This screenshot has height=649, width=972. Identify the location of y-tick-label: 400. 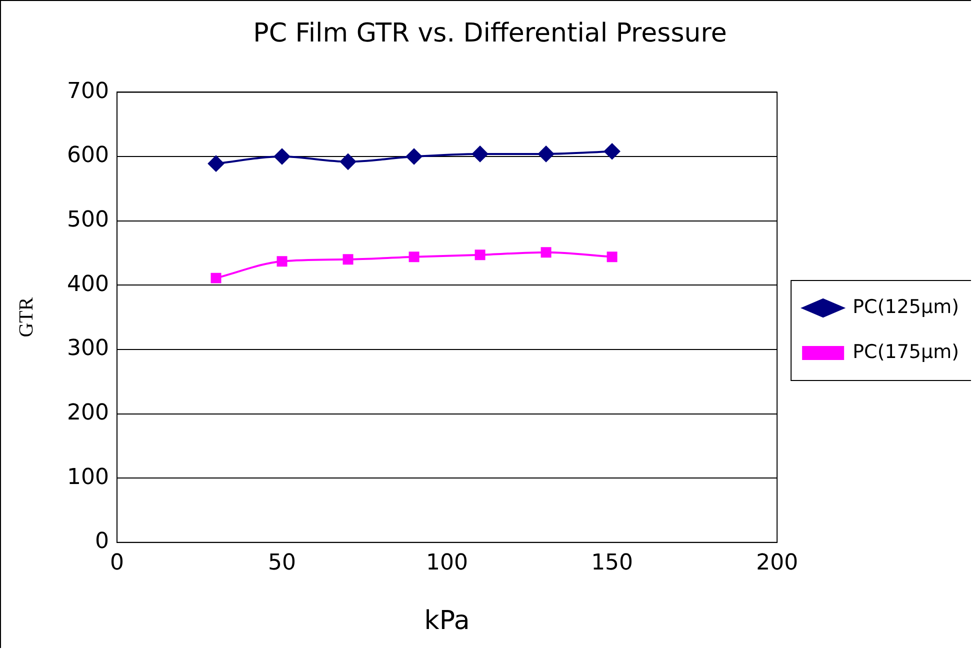
(87, 284).